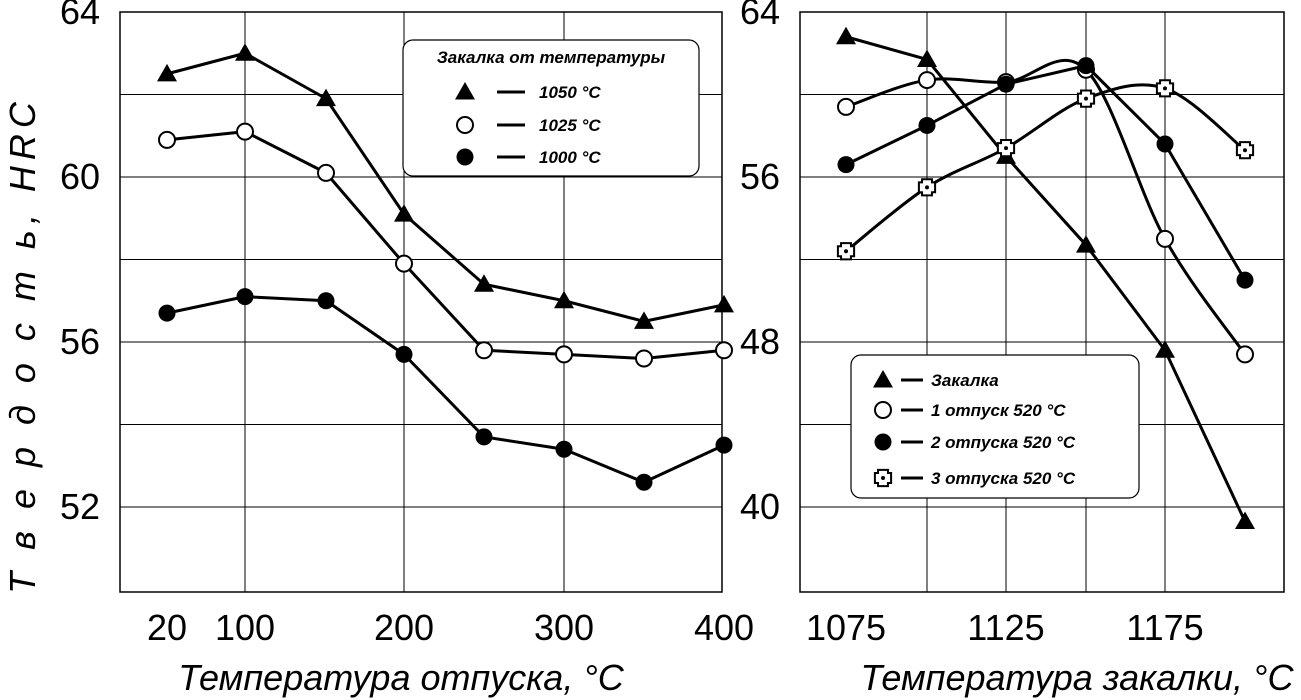  Describe the element at coordinates (570, 125) in the screenshot. I see `legend-label: 1025 °С` at that location.